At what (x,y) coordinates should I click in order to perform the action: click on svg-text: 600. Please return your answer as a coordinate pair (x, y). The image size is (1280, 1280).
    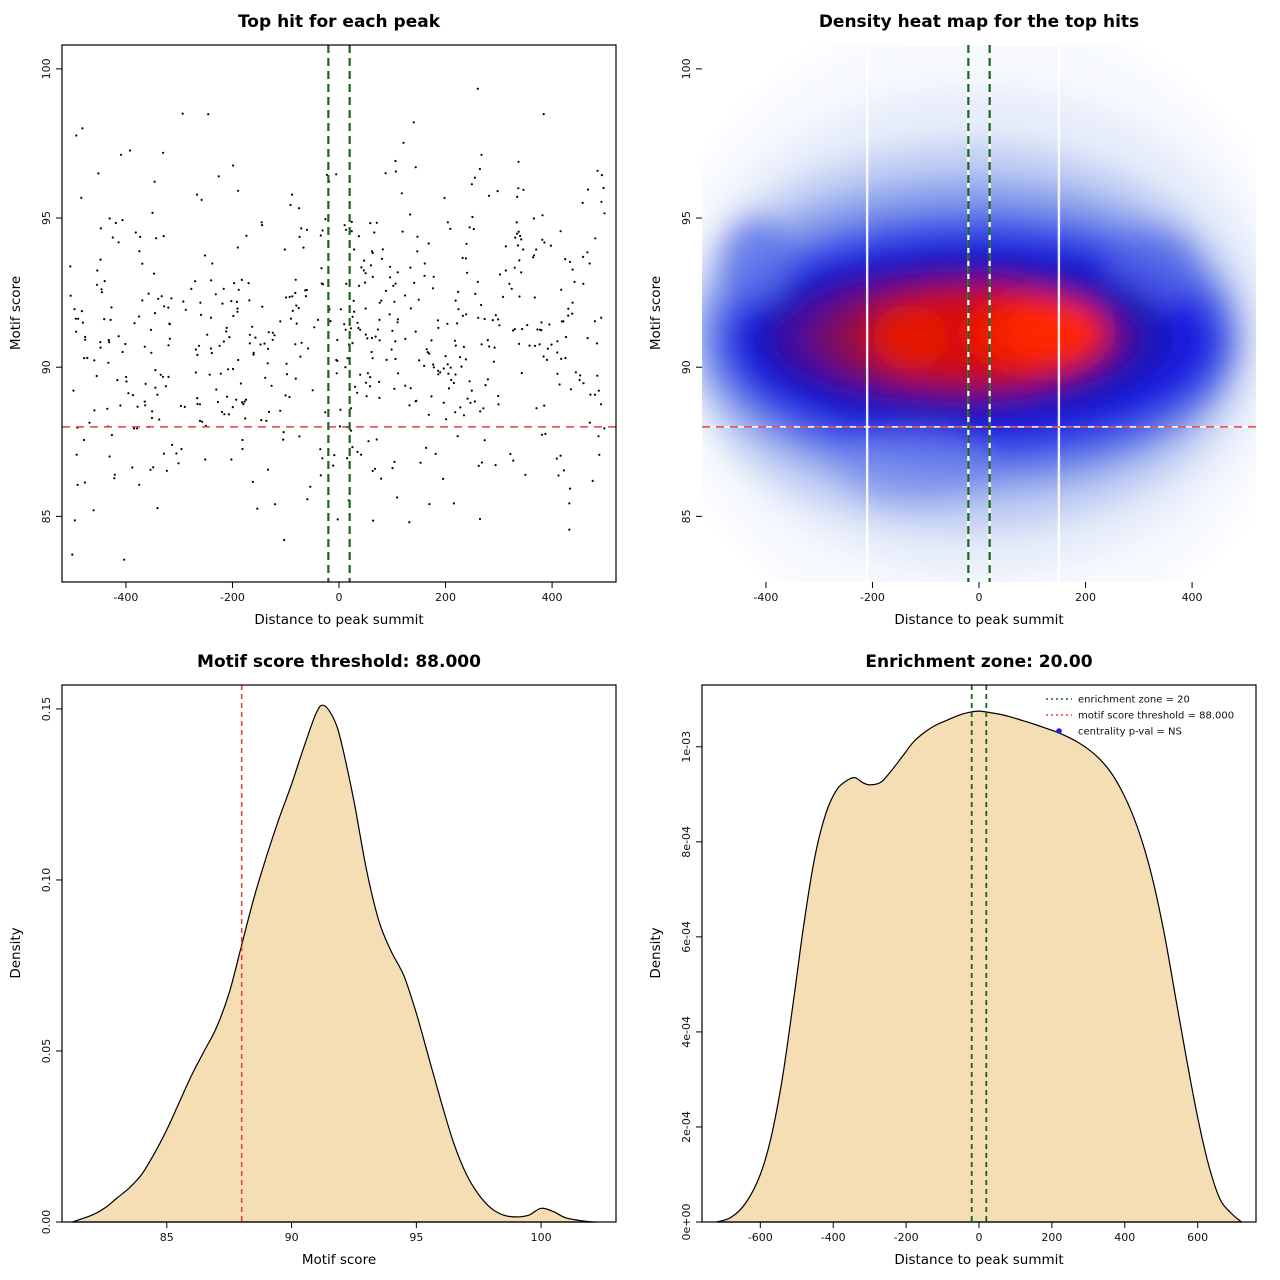
    Looking at the image, I should click on (1197, 1237).